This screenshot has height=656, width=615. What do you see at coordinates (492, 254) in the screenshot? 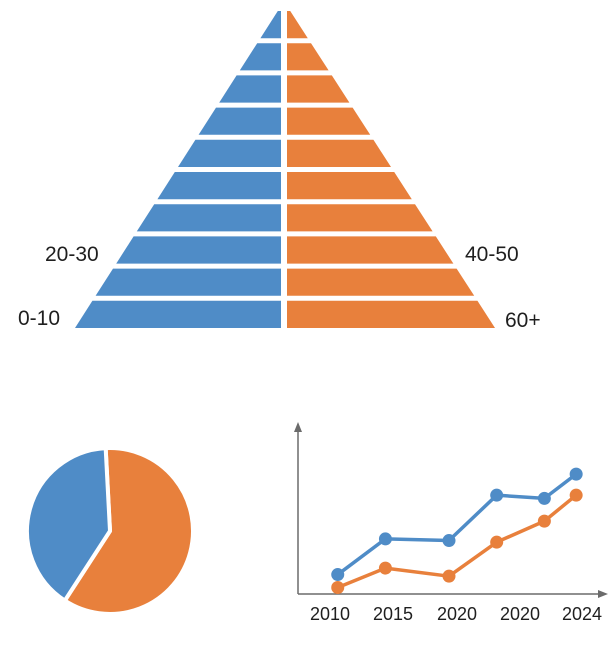
I see `pyramid-right-label-upper: 40-50` at bounding box center [492, 254].